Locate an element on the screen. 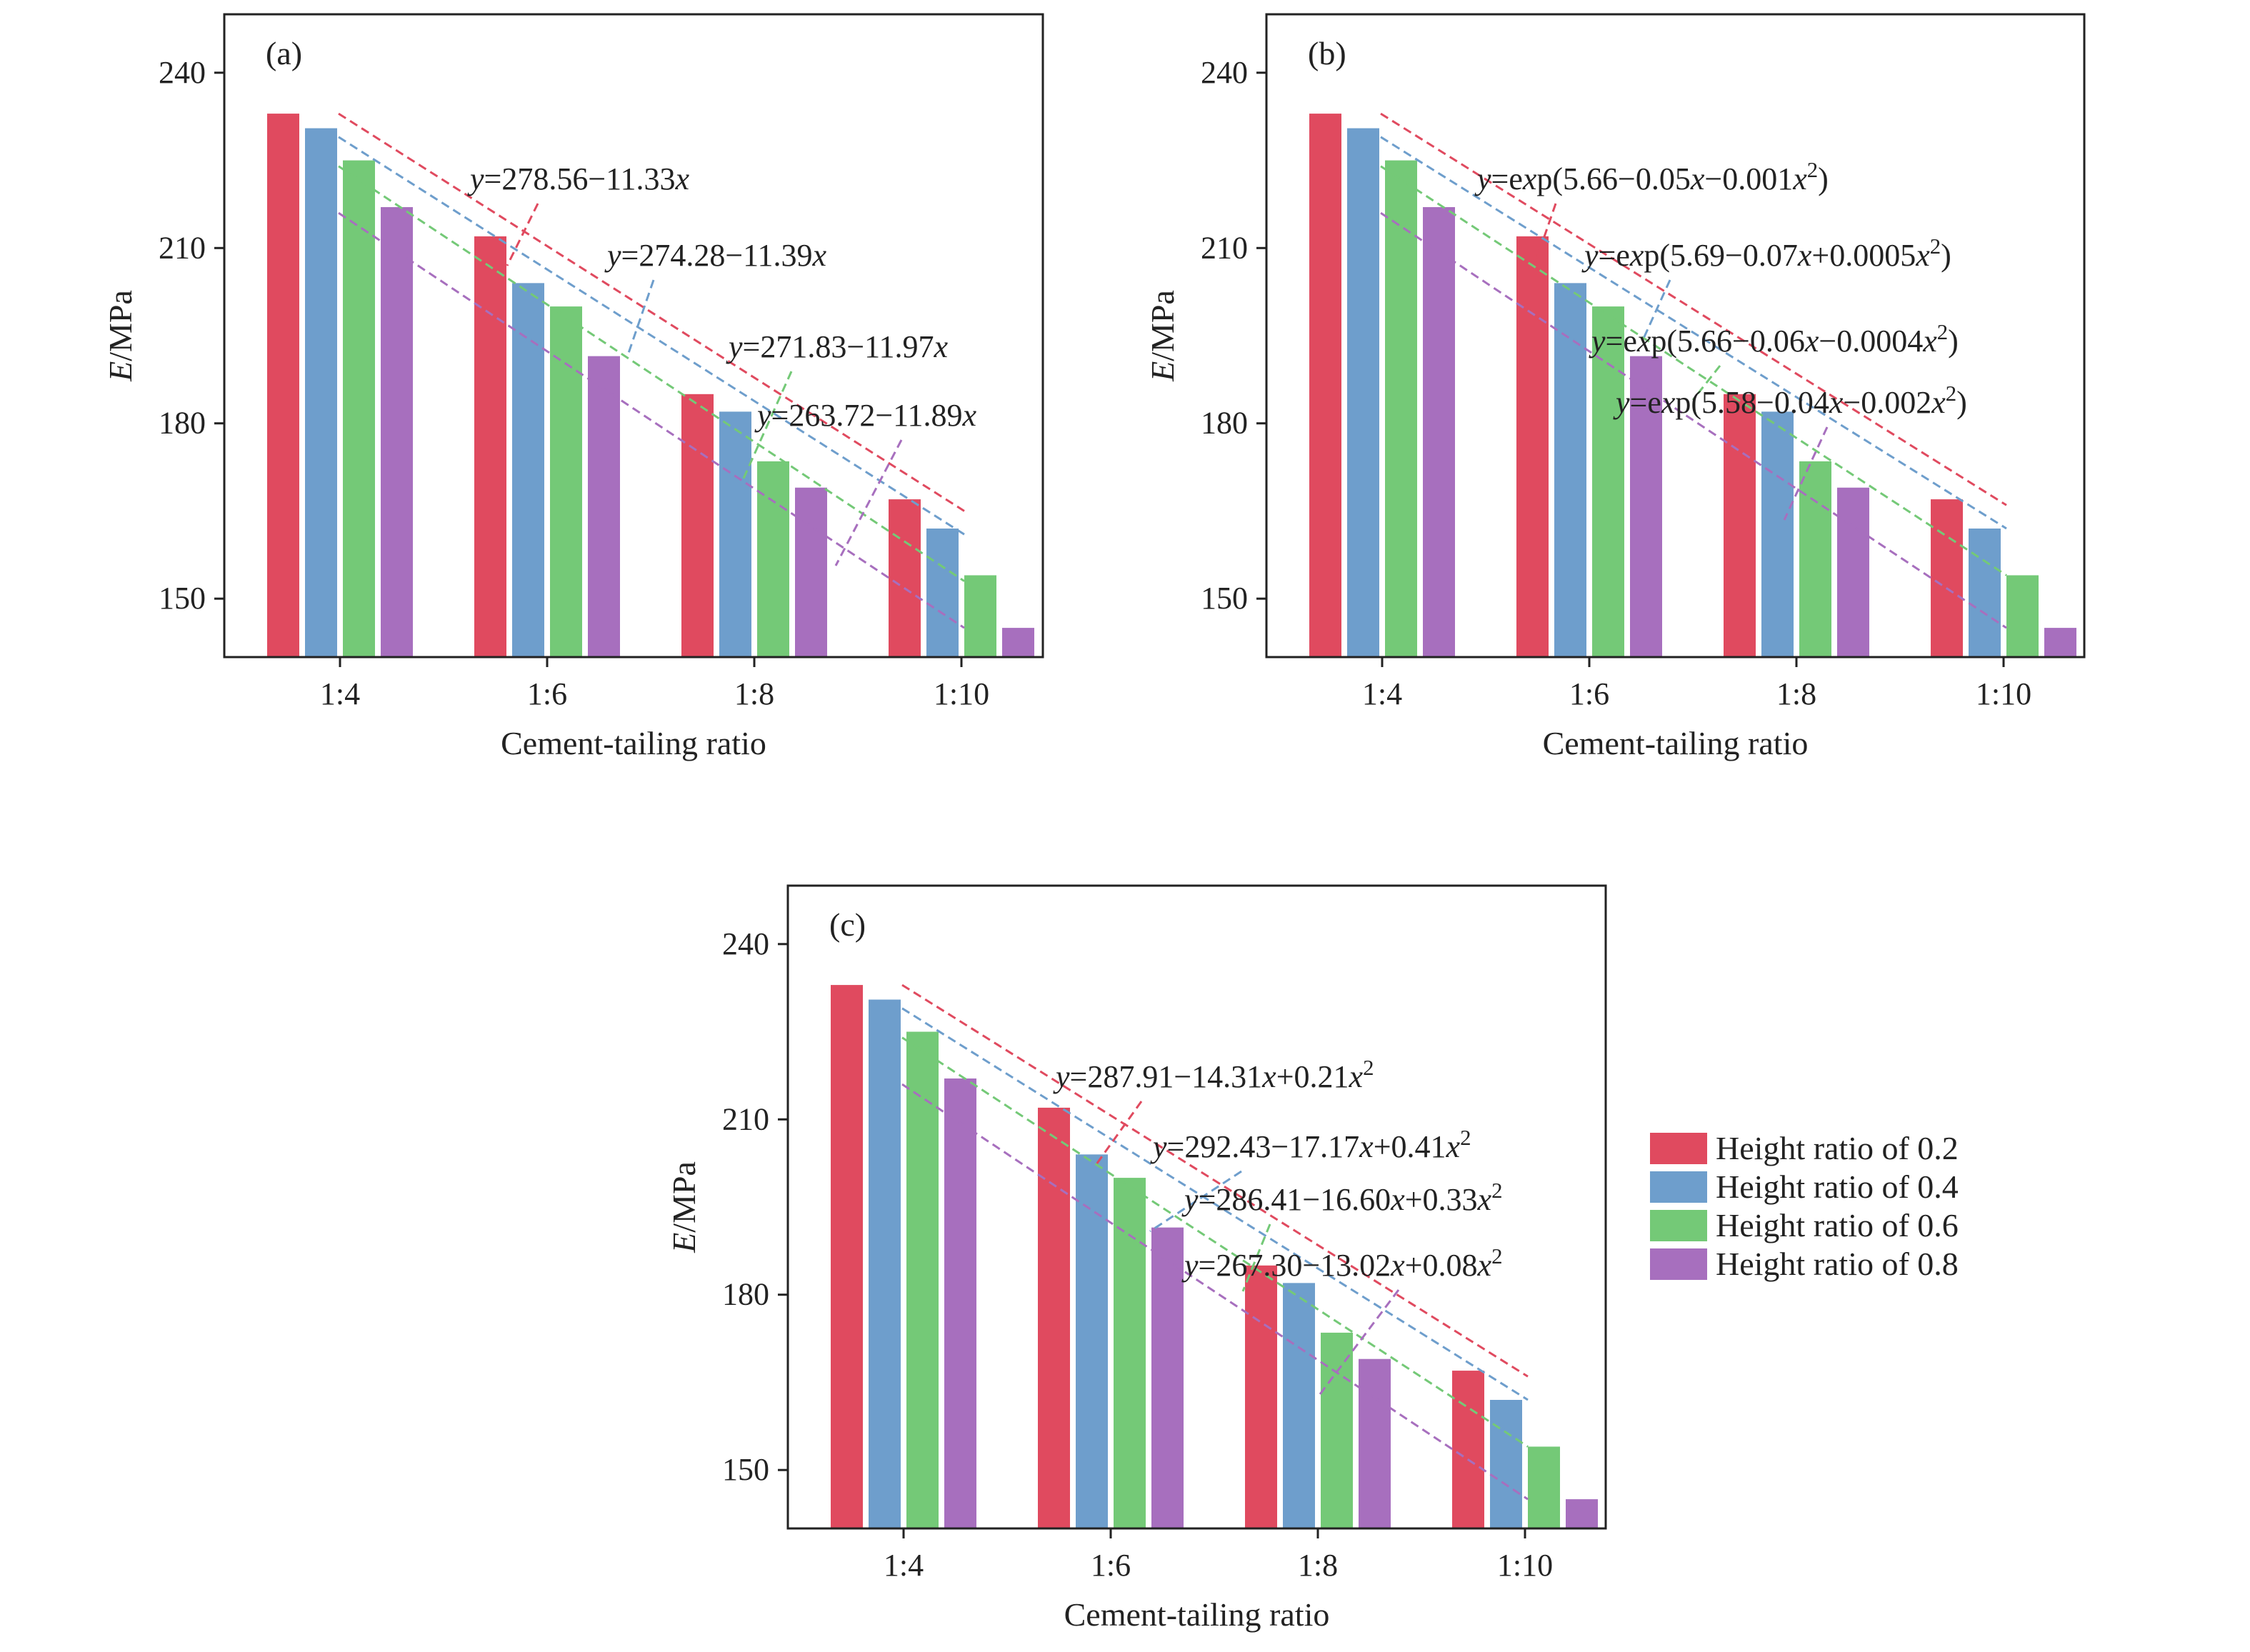  fit-equation-label: y=278.56−11.33x is located at coordinates (578, 178).